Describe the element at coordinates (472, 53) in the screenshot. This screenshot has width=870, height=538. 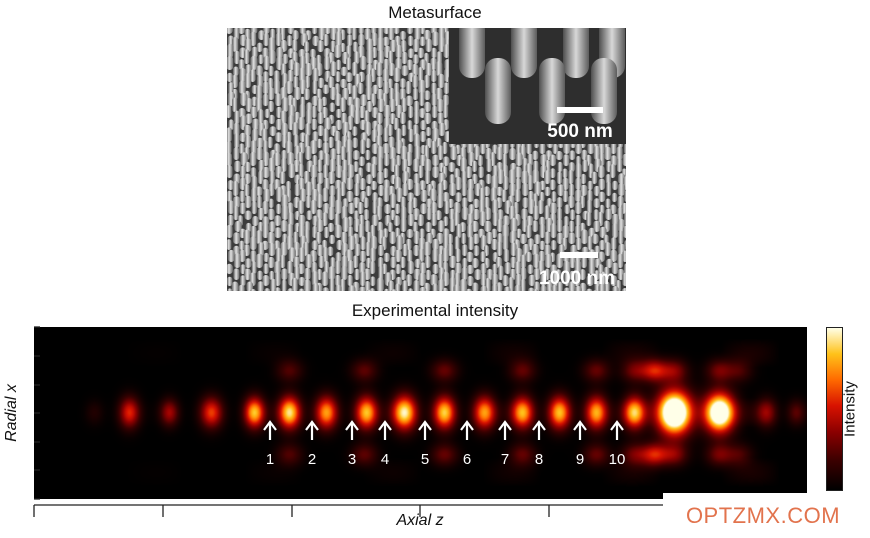
I see `inset-nanopillar` at that location.